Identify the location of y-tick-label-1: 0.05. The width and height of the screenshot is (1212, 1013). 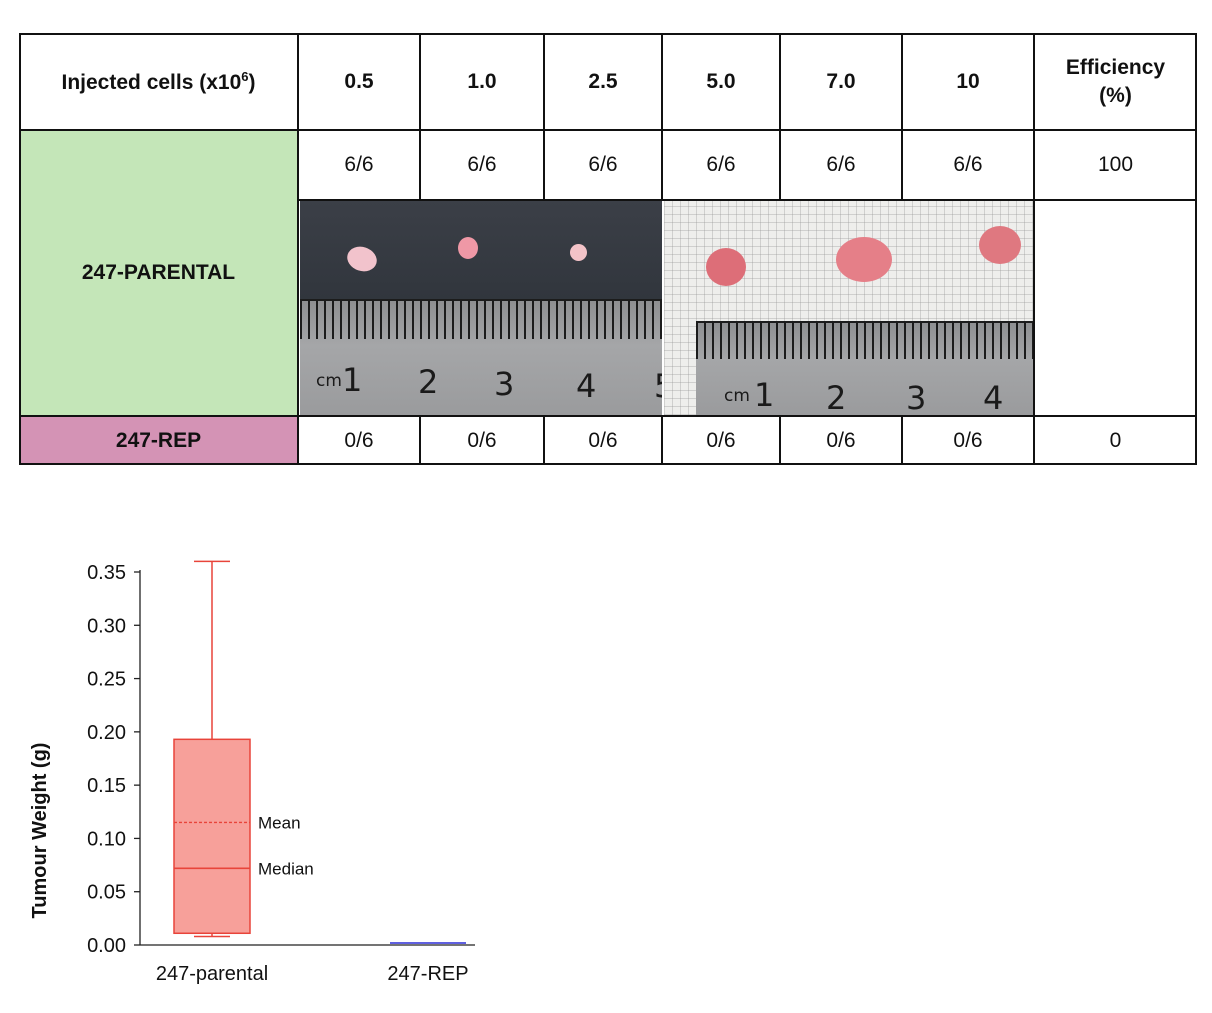
(106, 893).